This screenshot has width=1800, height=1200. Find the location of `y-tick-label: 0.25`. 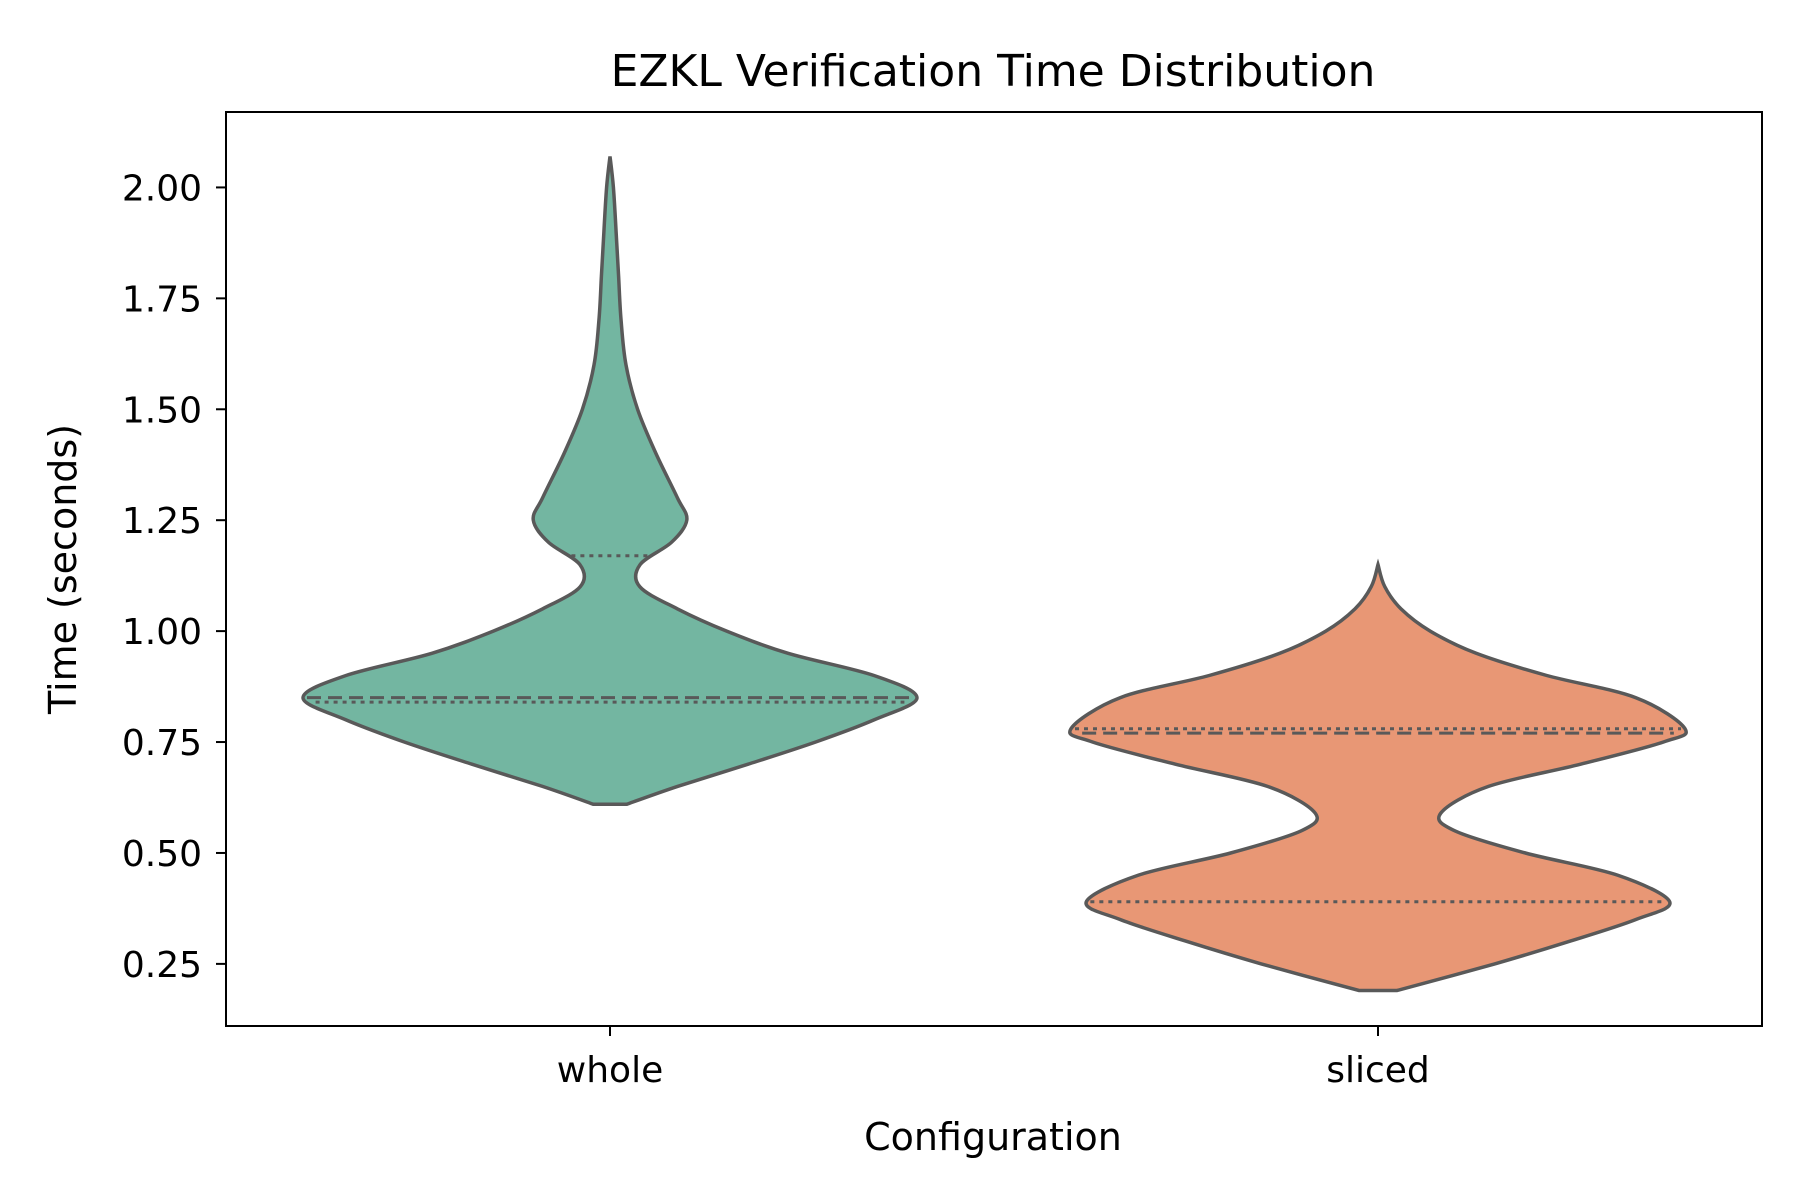

y-tick-label: 0.25 is located at coordinates (162, 965).